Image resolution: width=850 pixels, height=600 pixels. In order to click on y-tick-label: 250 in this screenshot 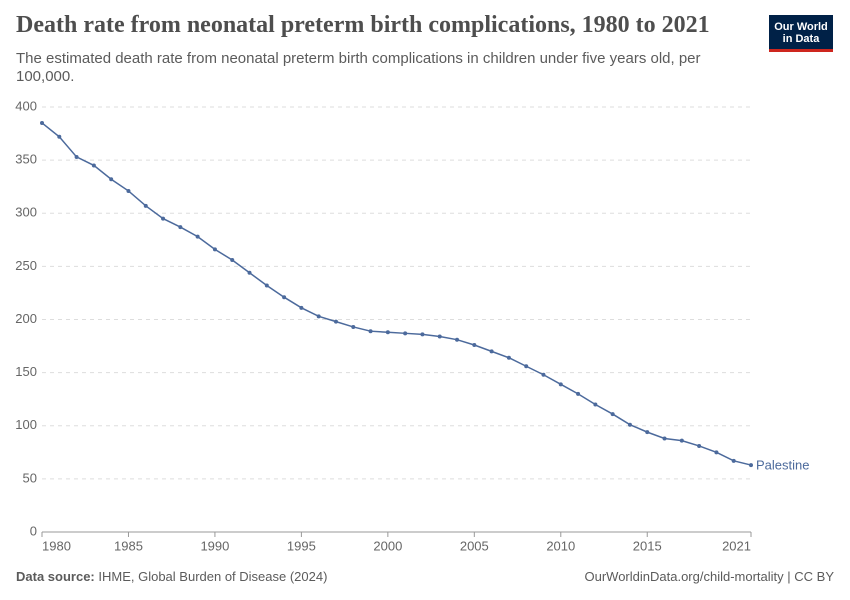, I will do `click(26, 265)`.